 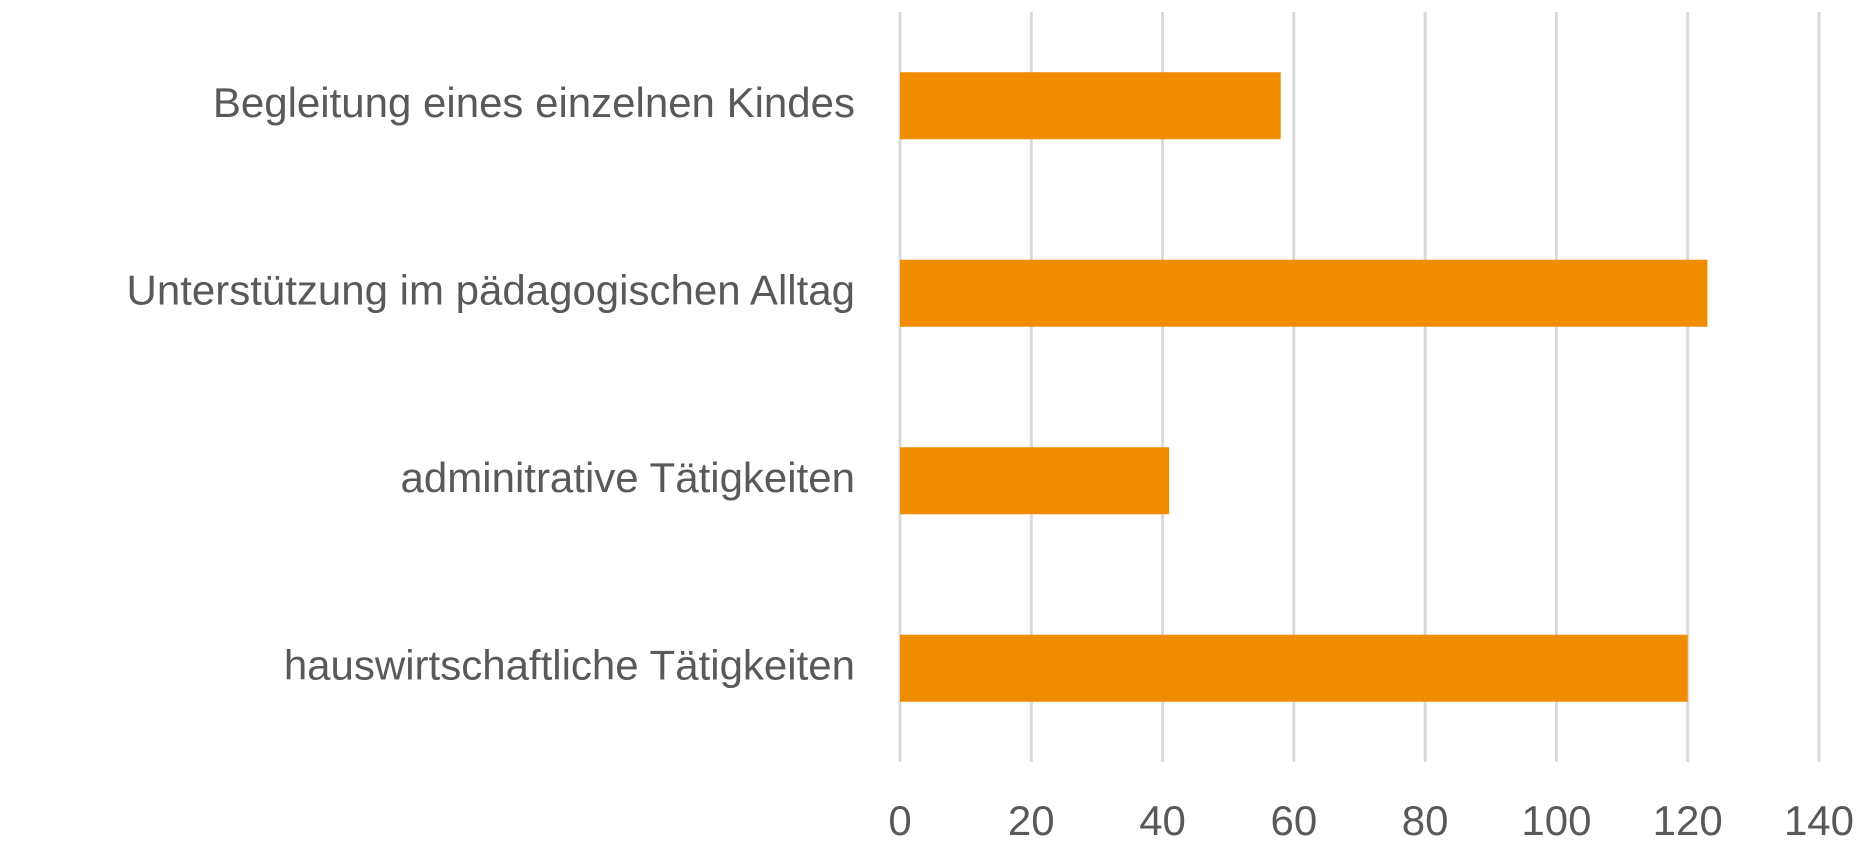 I want to click on x-tick-label: 140, so click(x=1819, y=820).